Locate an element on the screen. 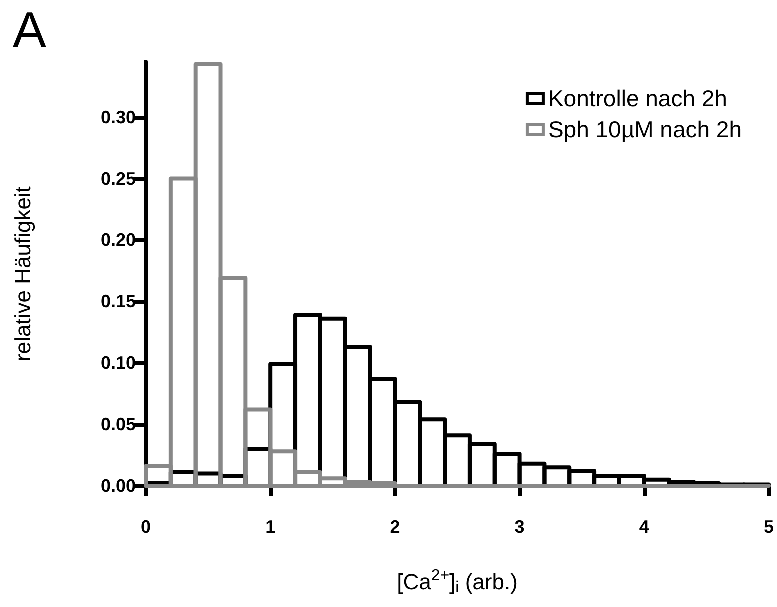  y-tick-label: 0.10 is located at coordinates (118, 363).